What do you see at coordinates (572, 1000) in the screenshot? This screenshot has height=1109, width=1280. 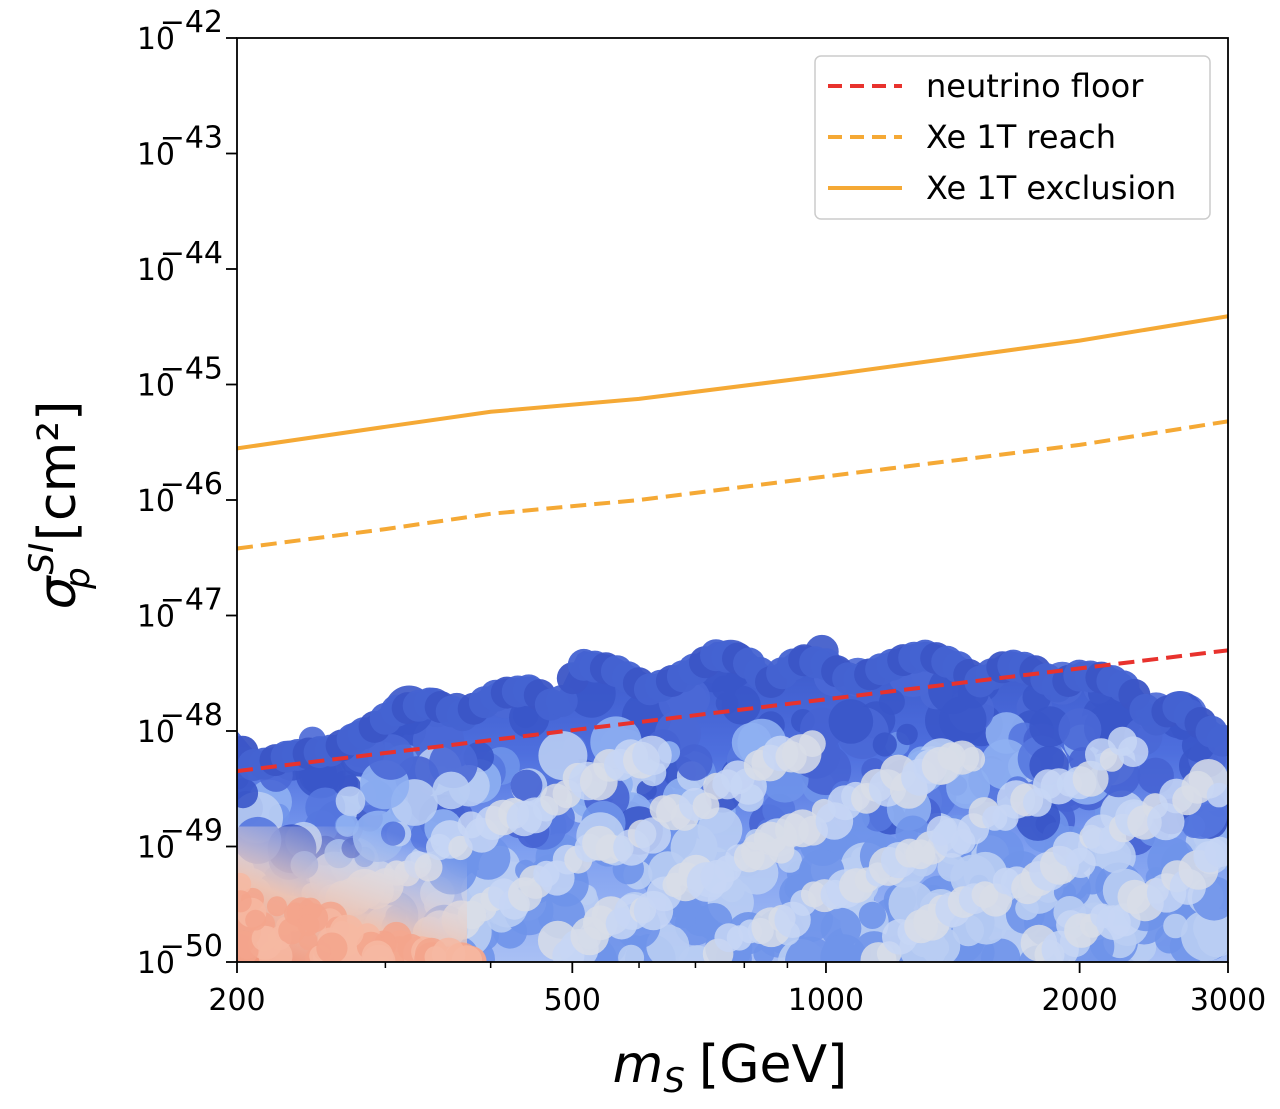 I see `x-tick-label: 500` at bounding box center [572, 1000].